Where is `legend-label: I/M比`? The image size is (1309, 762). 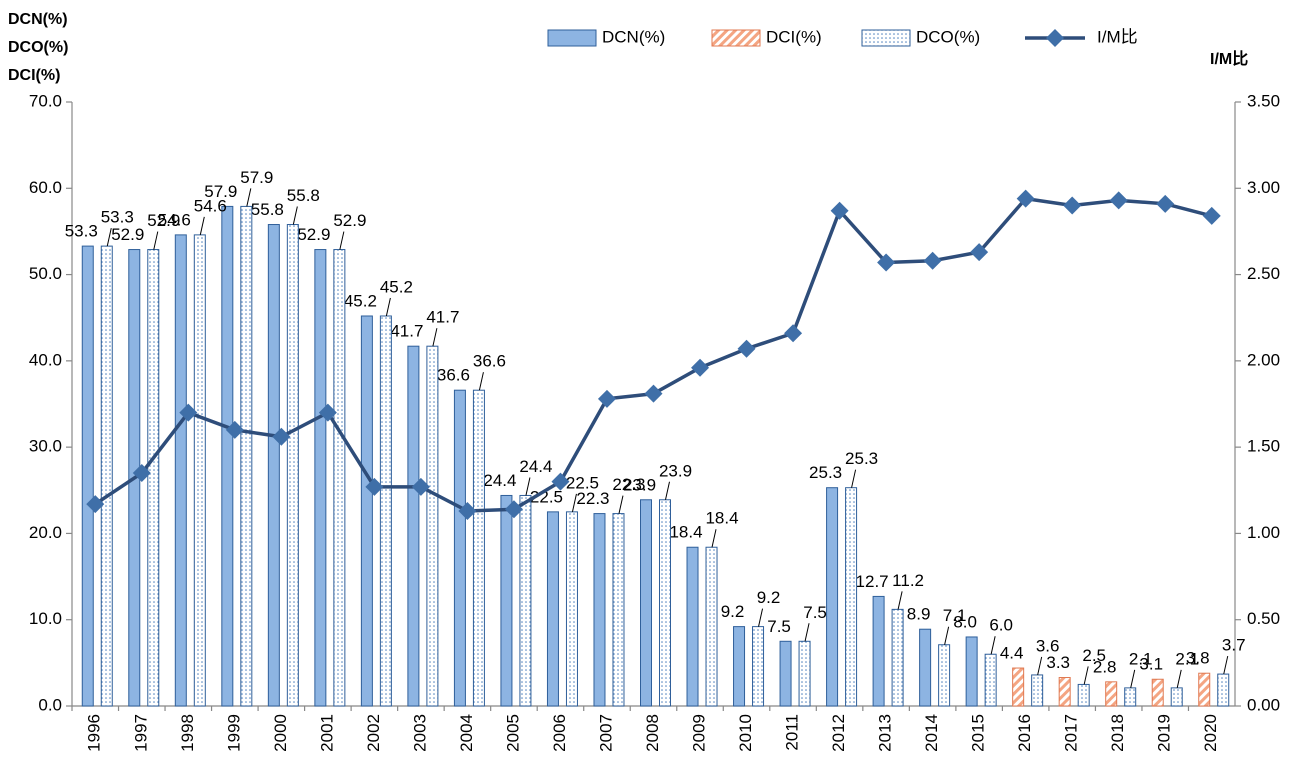
legend-label: I/M比 is located at coordinates (1117, 36).